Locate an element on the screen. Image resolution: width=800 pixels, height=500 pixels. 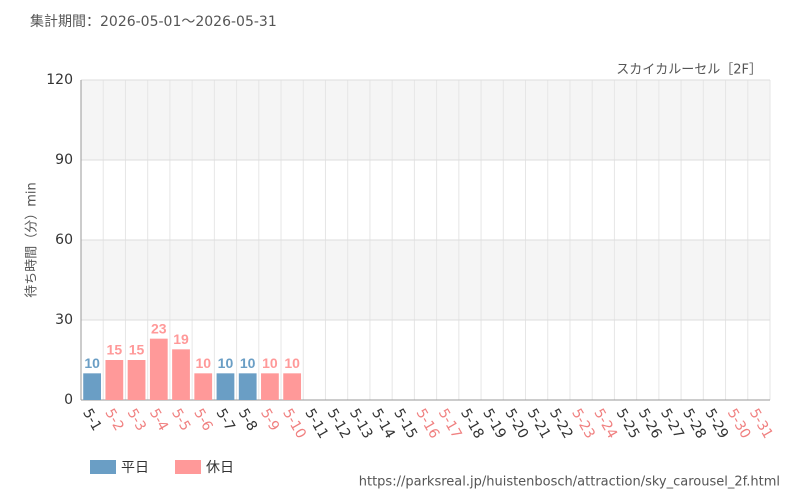
y-tick-label: 30 is located at coordinates (64, 320).